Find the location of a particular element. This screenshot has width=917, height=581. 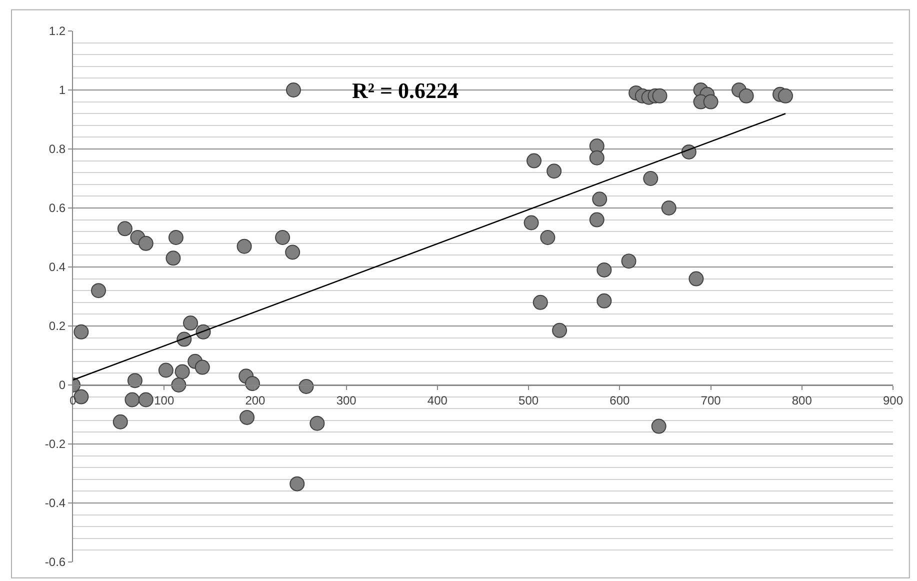

x-tick-label: 500 is located at coordinates (528, 400).